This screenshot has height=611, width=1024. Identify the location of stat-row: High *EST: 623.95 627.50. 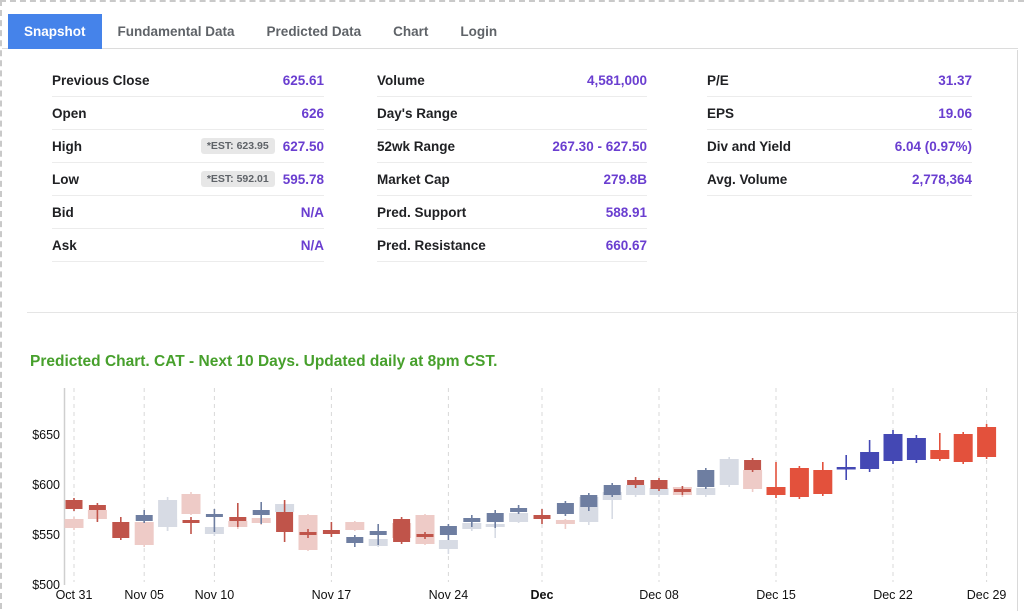
(188, 146).